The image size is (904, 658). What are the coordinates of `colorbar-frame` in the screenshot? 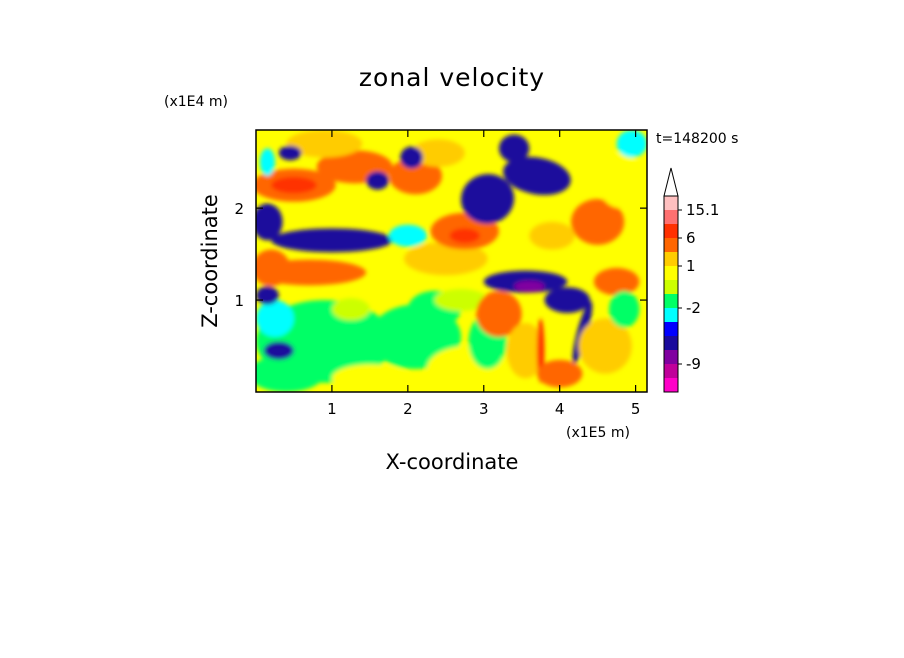 It's located at (671, 294).